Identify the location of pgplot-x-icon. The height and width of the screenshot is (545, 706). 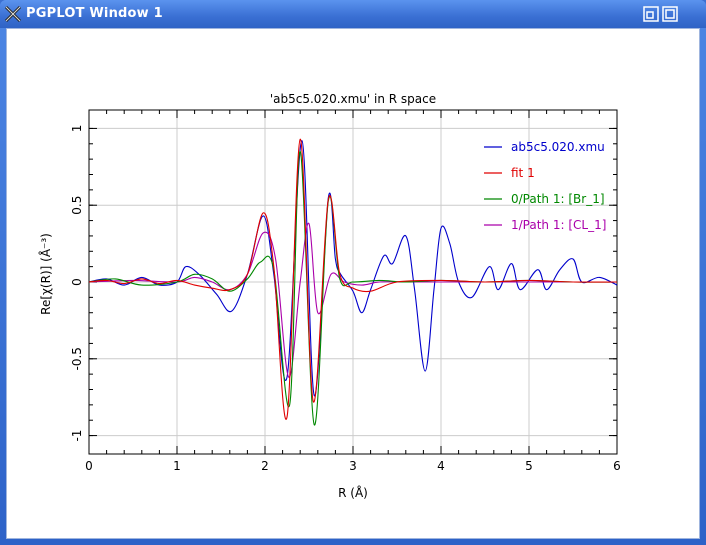
(13, 14).